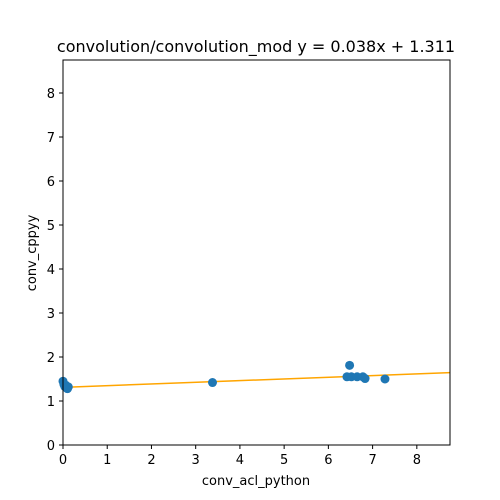 This screenshot has width=500, height=500. Describe the element at coordinates (51, 182) in the screenshot. I see `y-tick-label-6: 6` at that location.